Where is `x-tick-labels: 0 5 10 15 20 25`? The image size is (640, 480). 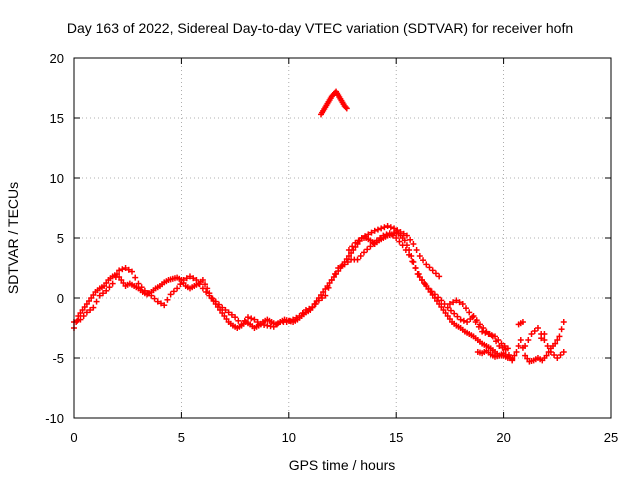 x-tick-labels: 0 5 10 15 20 25 is located at coordinates (344, 437).